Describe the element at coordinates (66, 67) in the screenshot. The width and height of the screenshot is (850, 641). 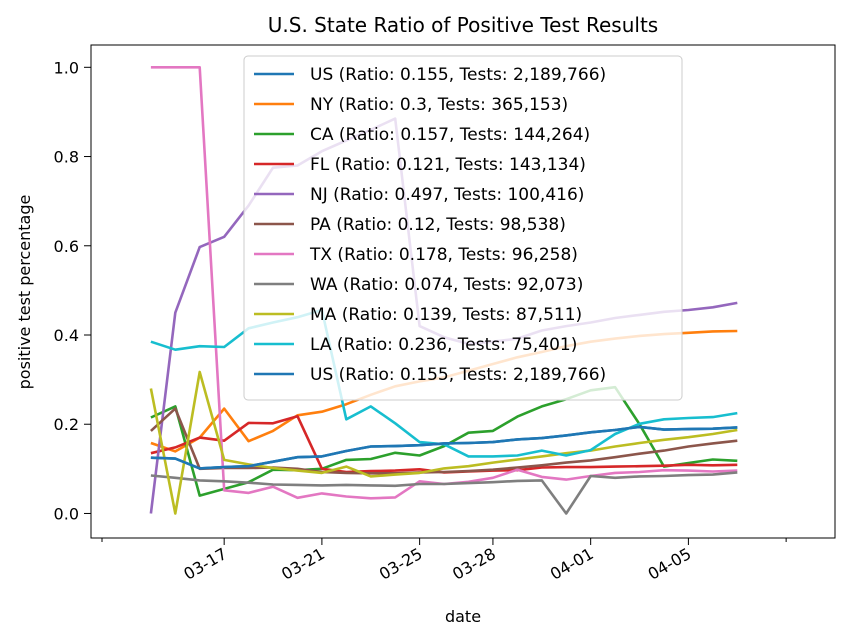
I see `y-tick-label: 1.0` at that location.